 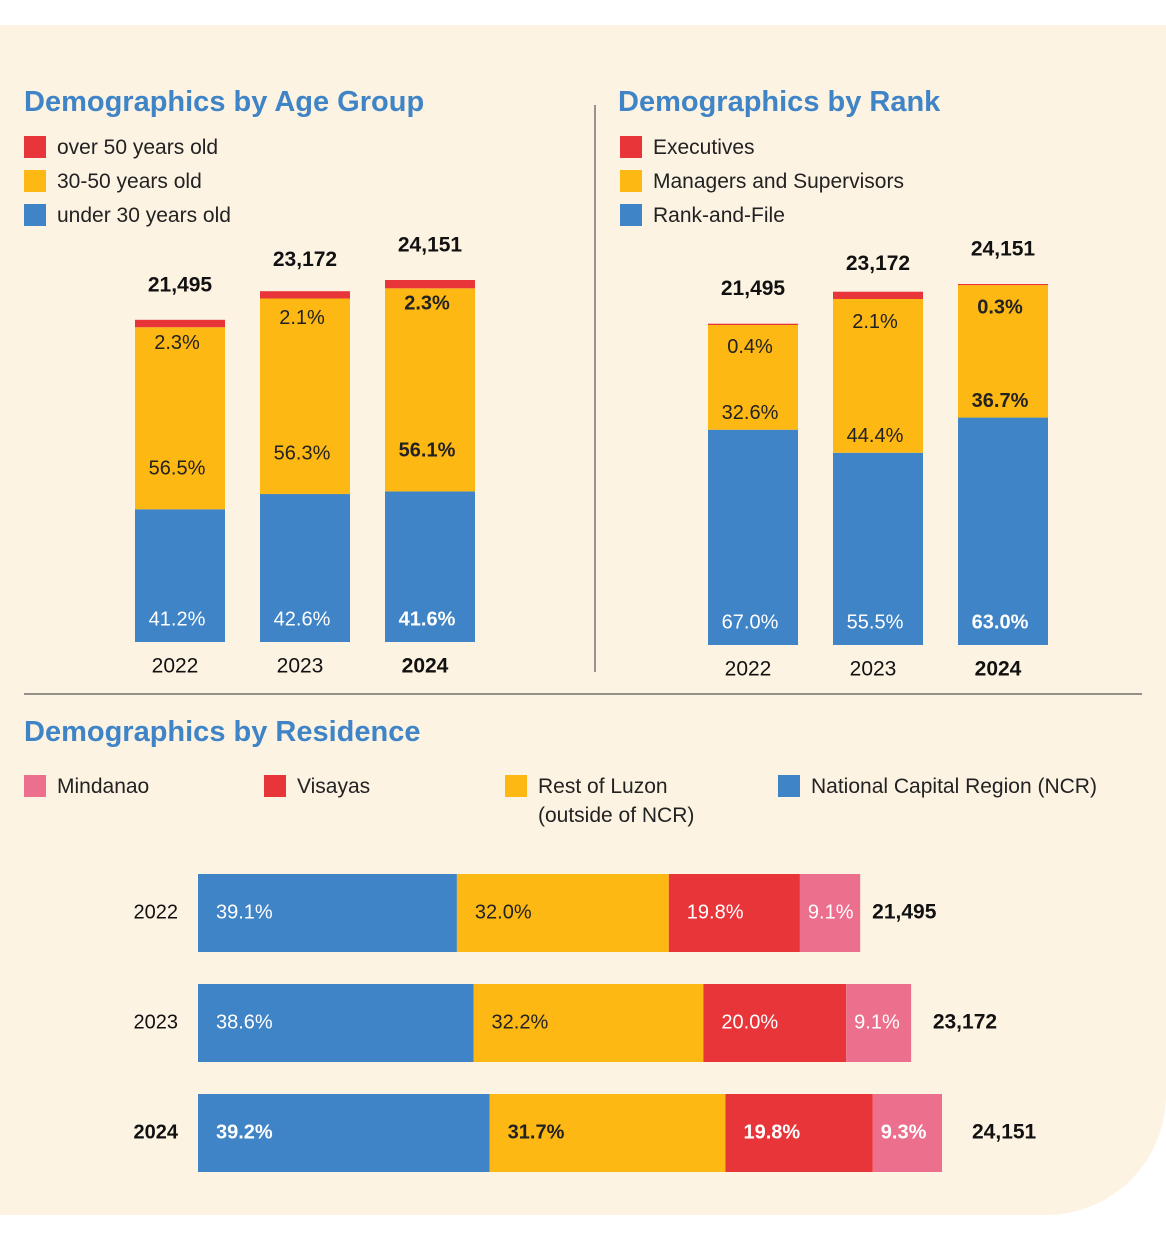 What do you see at coordinates (156, 912) in the screenshot?
I see `y-tick-label: 2022` at bounding box center [156, 912].